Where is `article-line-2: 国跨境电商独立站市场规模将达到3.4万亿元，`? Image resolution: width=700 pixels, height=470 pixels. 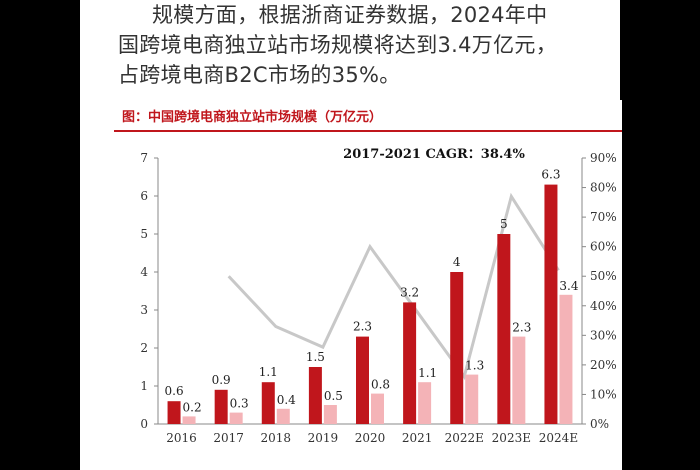 article-line-2: 国跨境电商独立站市场规模将达到3.4万亿元， is located at coordinates (337, 45).